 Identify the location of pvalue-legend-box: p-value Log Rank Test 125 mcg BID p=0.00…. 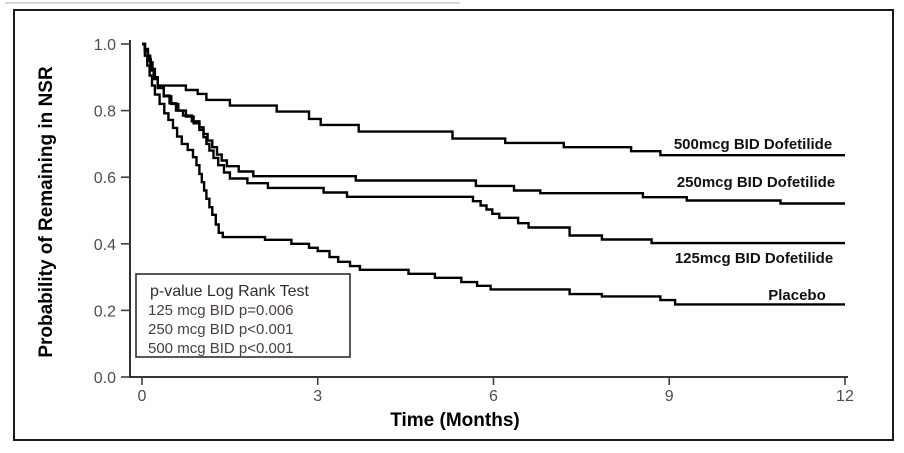
(243, 315).